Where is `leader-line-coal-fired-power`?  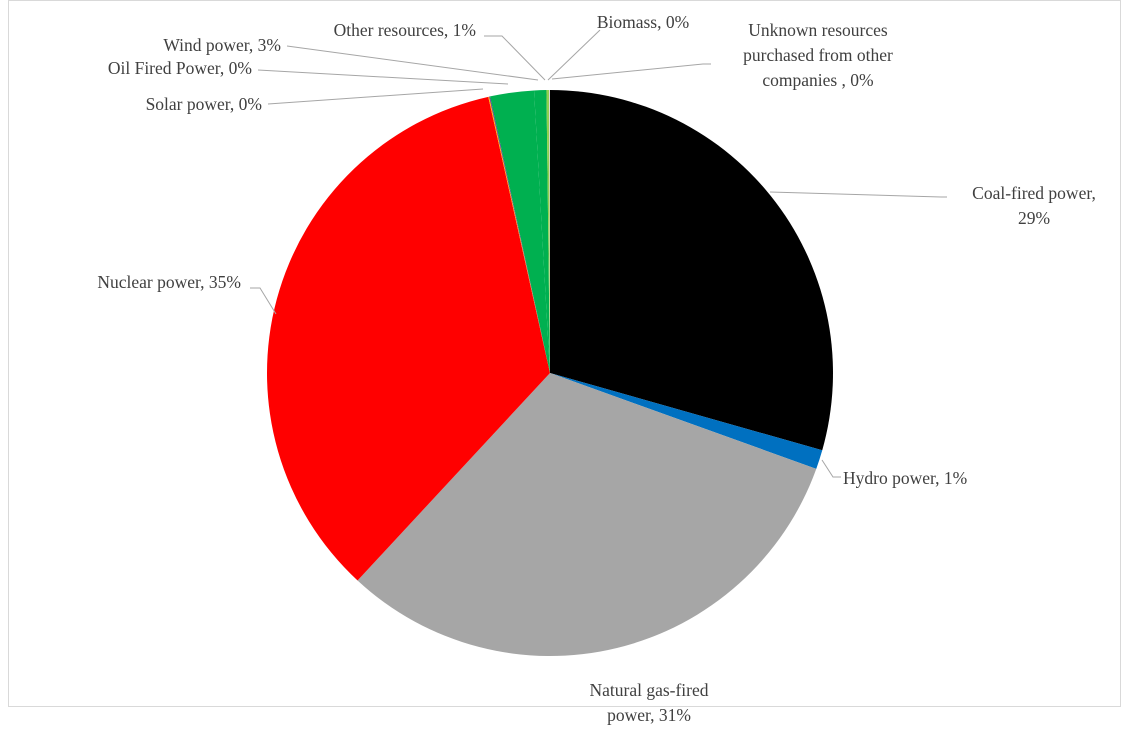 leader-line-coal-fired-power is located at coordinates (858, 194).